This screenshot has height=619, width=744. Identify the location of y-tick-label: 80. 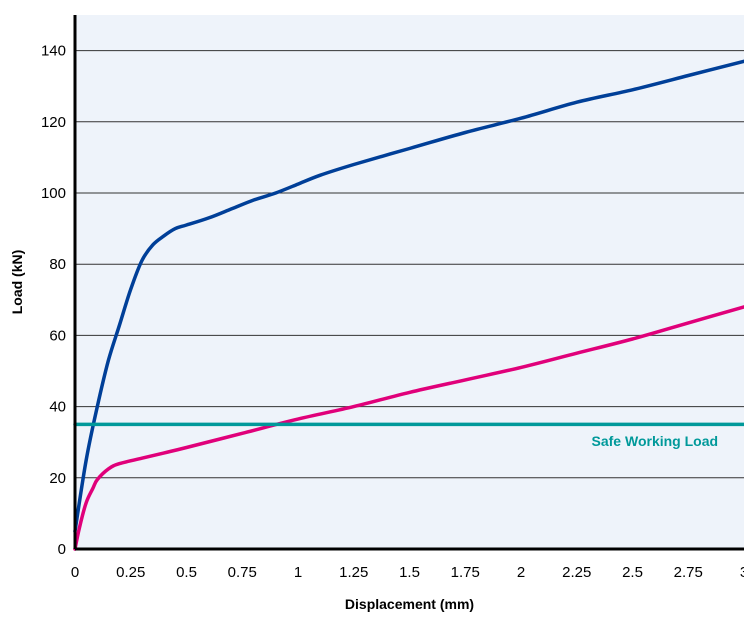
(57, 264).